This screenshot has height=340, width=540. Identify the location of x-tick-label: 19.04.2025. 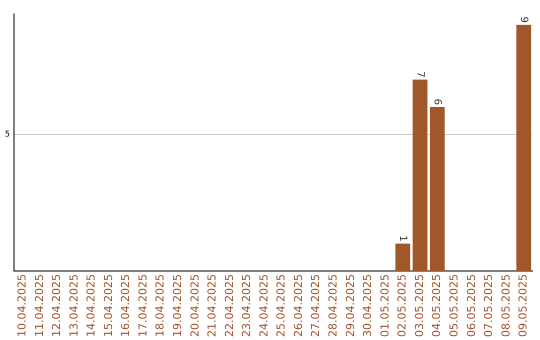
(177, 306).